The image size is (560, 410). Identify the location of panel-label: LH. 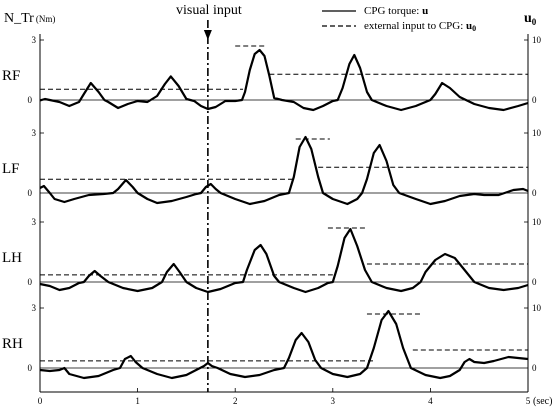
(12, 258).